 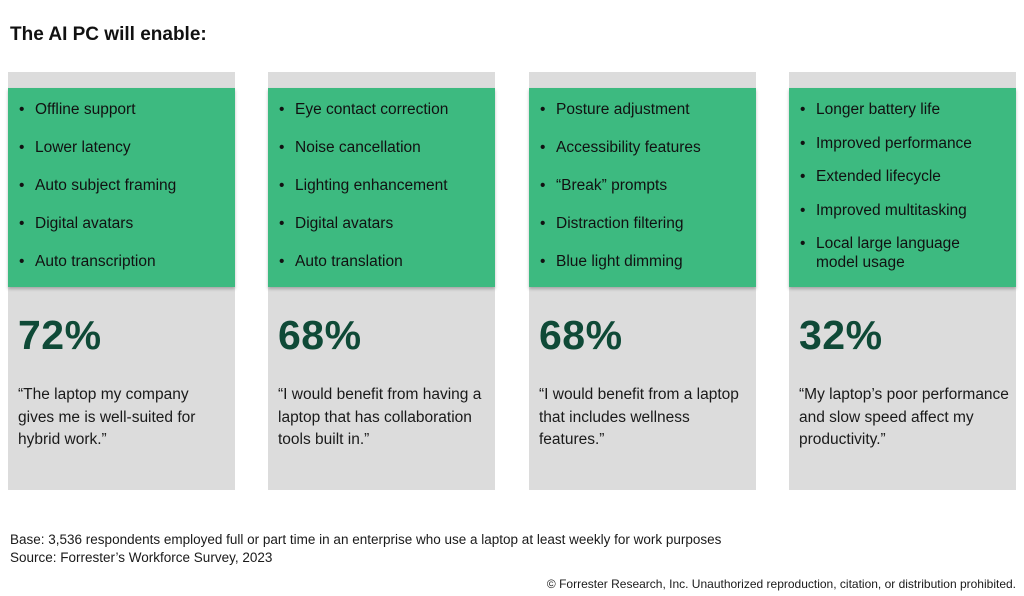 What do you see at coordinates (908, 109) in the screenshot?
I see `feature-item: Longer battery life` at bounding box center [908, 109].